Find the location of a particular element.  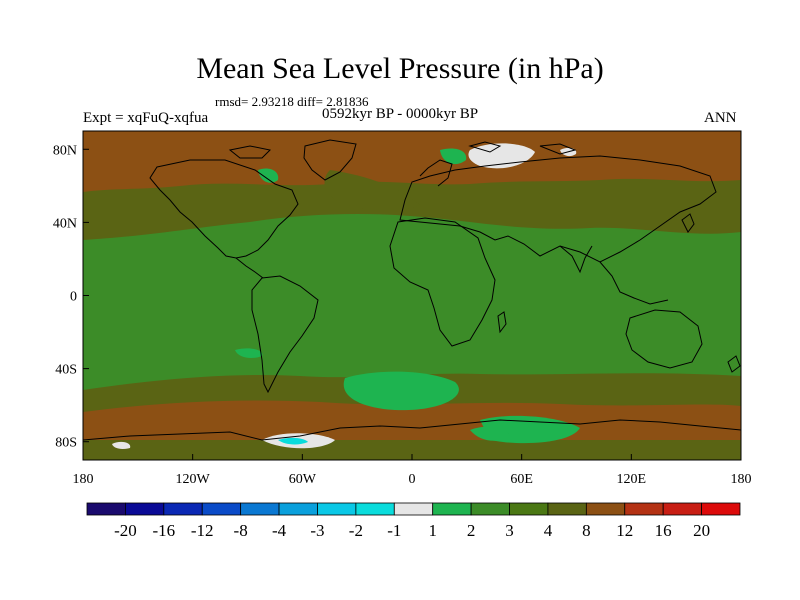

coastline-japan is located at coordinates (688, 223).